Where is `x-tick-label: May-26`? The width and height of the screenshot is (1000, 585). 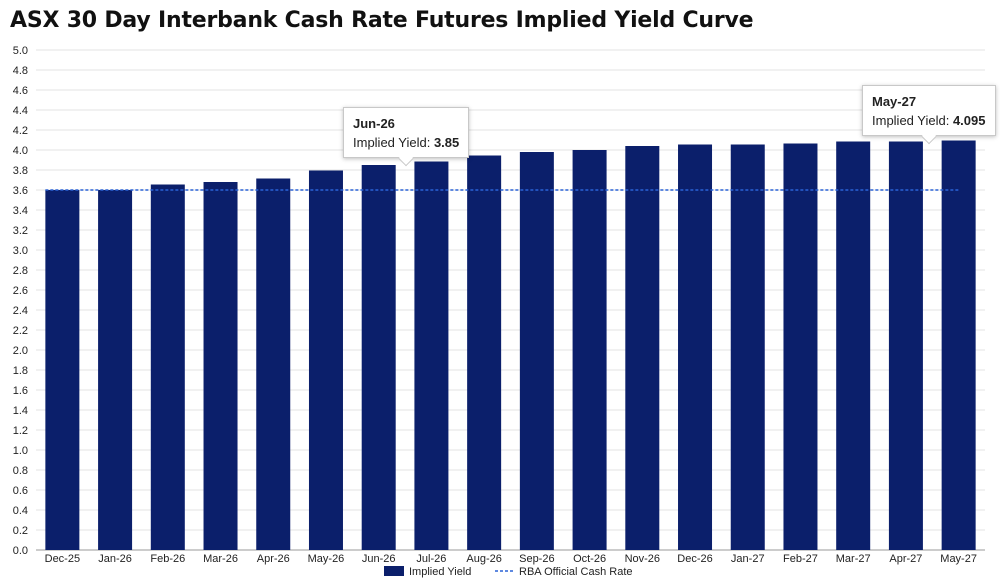
x-tick-label: May-26 is located at coordinates (326, 559).